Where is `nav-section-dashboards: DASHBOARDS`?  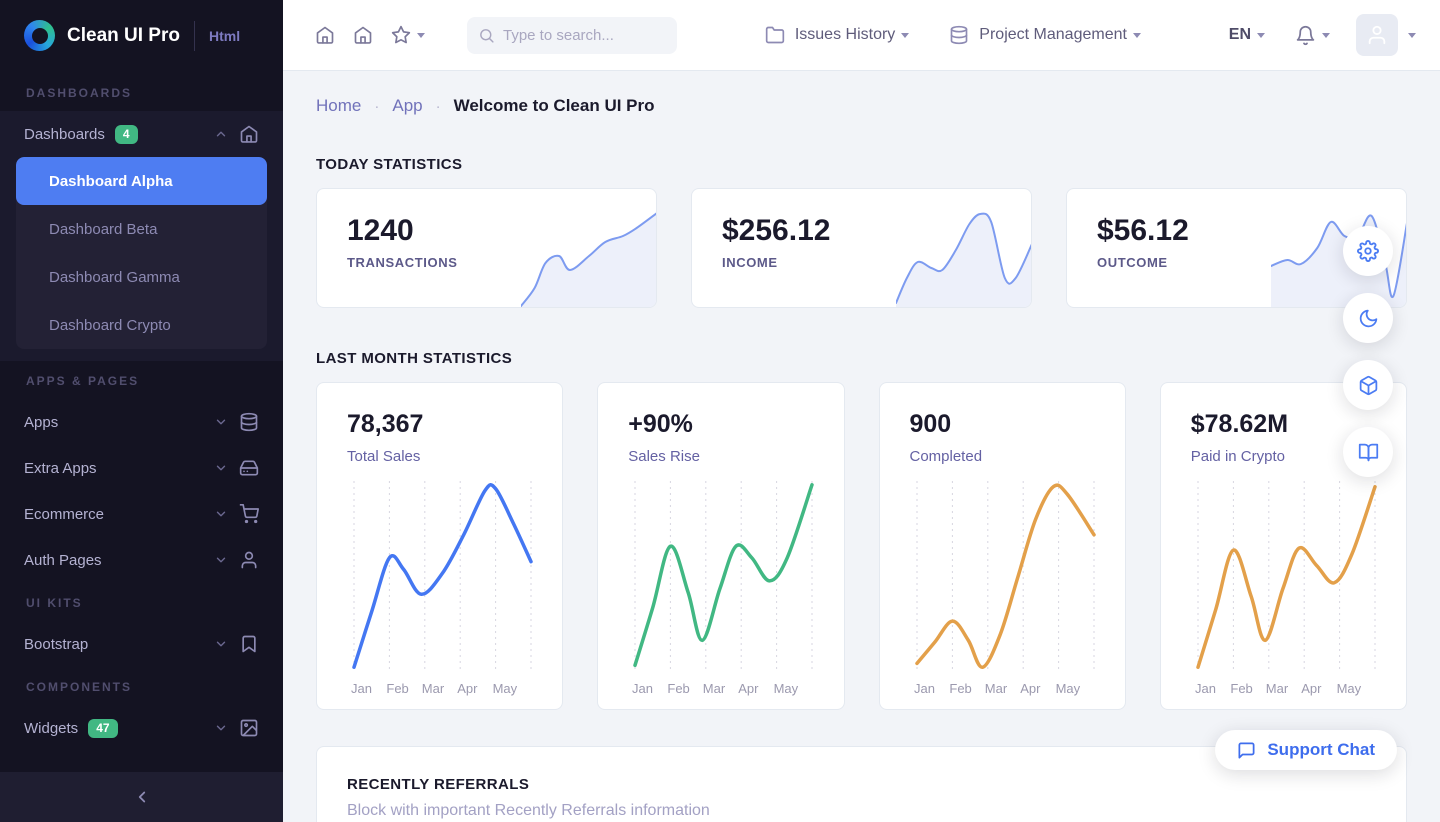
nav-section-dashboards: DASHBOARDS is located at coordinates (79, 93).